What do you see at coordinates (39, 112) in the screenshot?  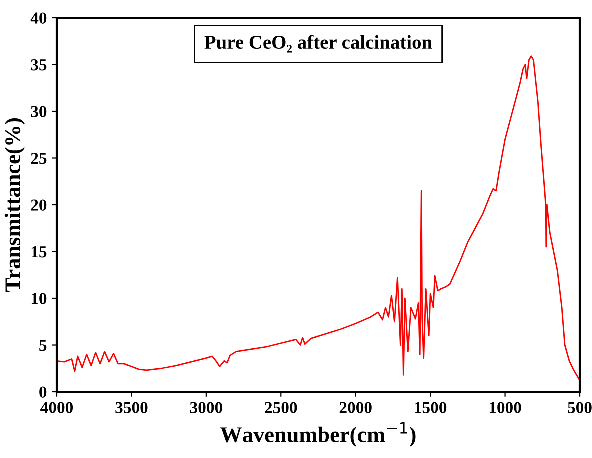 I see `y-tick-label: 30` at bounding box center [39, 112].